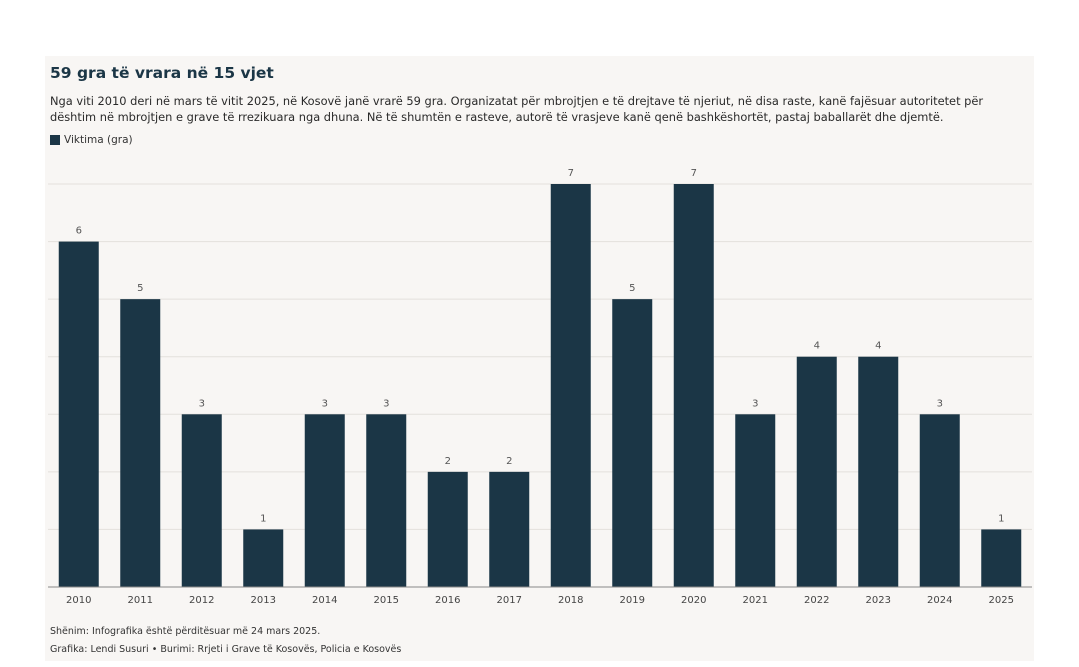 The width and height of the screenshot is (1079, 667). What do you see at coordinates (816, 600) in the screenshot?
I see `x-tick-label: 2022` at bounding box center [816, 600].